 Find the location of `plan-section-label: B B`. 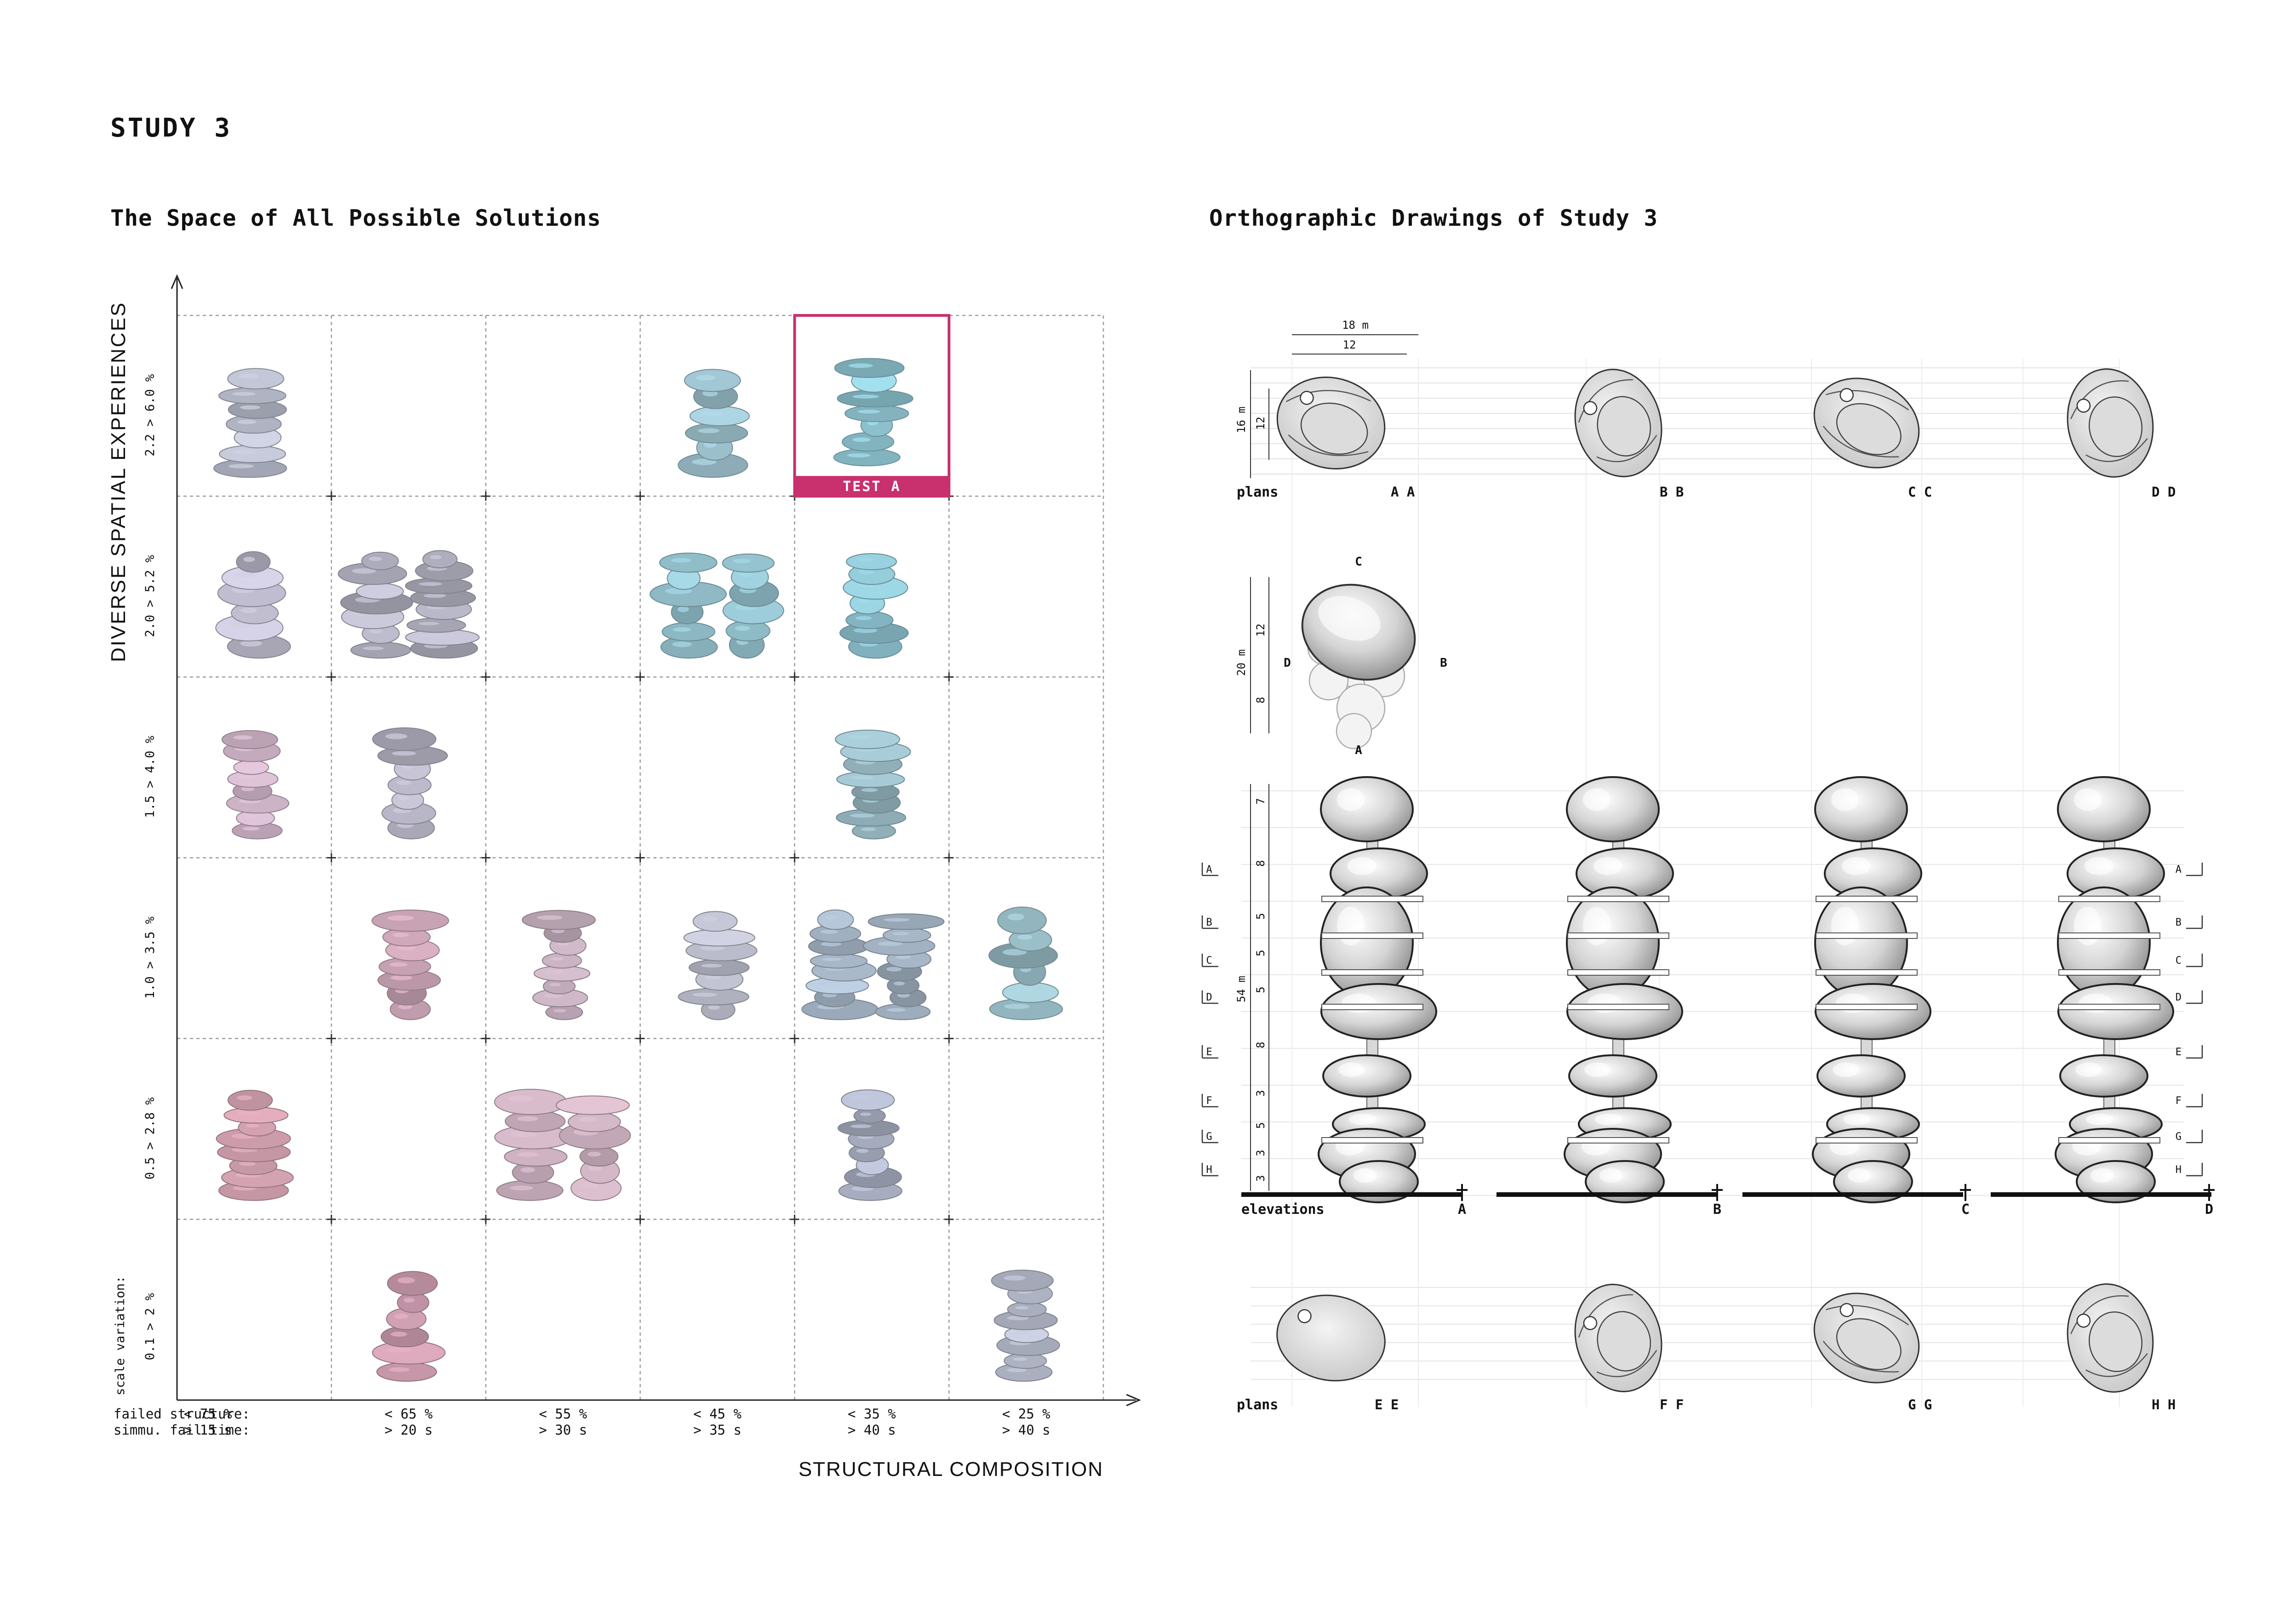

plan-section-label: B B is located at coordinates (1672, 492).